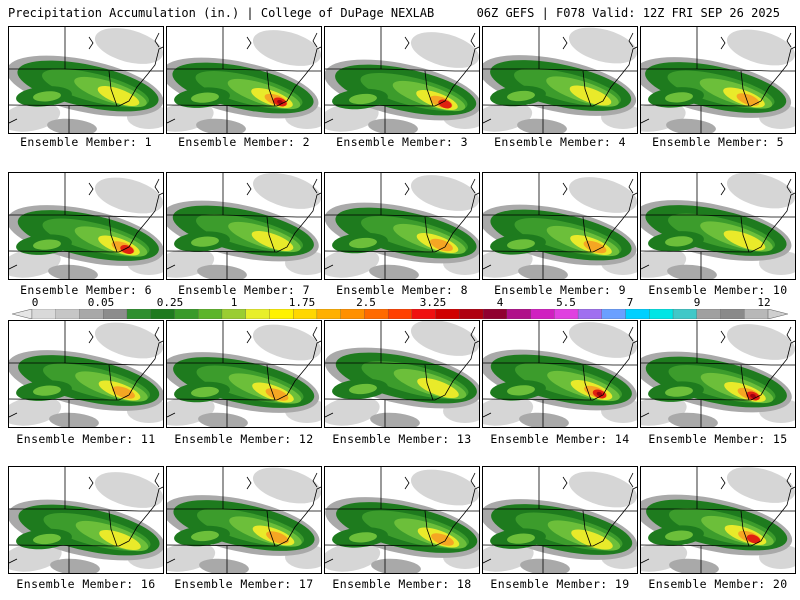 The image size is (800, 600). I want to click on ensemble-member-label: Ensemble Member: 6, so click(86, 290).